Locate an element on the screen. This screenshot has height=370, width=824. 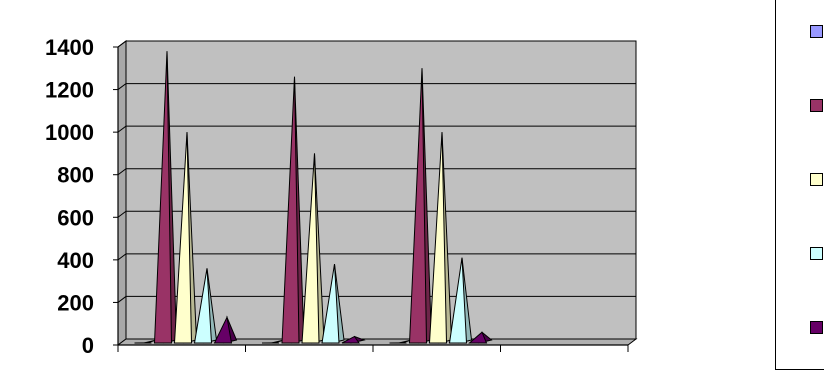
y-tick-label: 600 is located at coordinates (75, 217).